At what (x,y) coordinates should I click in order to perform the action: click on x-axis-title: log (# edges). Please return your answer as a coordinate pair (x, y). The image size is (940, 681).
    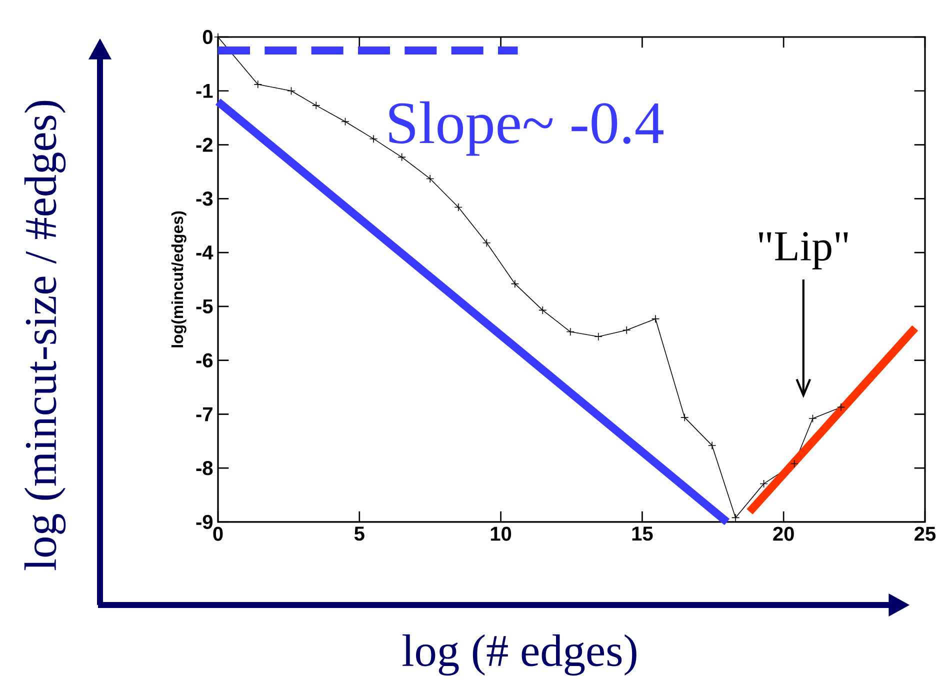
    Looking at the image, I should click on (519, 655).